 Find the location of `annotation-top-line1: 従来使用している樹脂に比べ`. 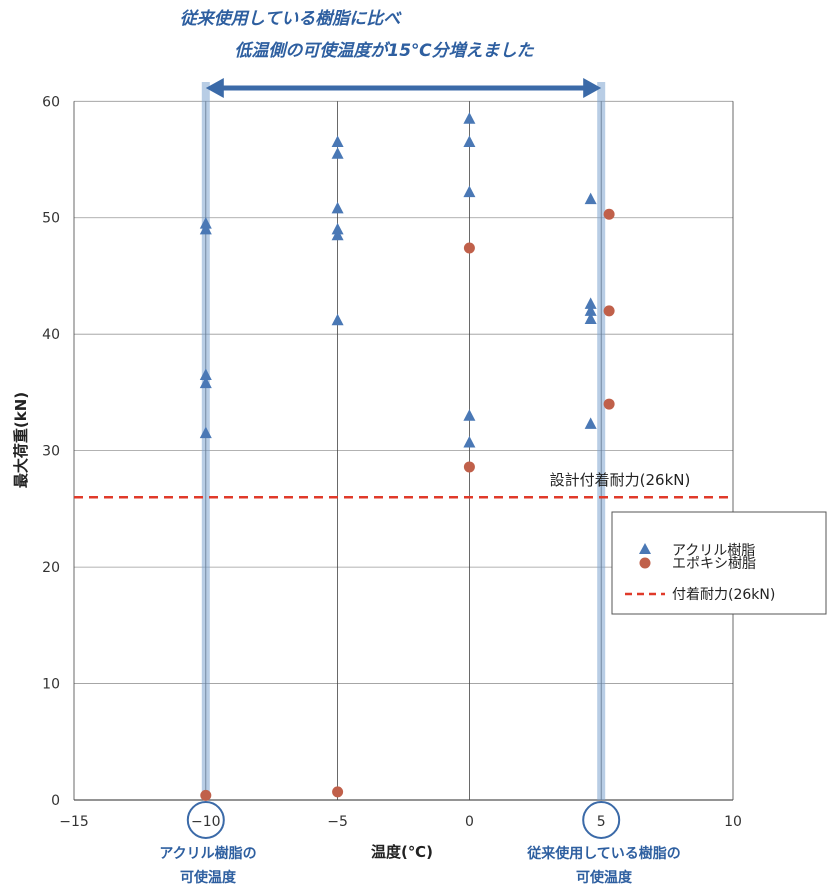

annotation-top-line1: 従来使用している樹脂に比べ is located at coordinates (291, 19).